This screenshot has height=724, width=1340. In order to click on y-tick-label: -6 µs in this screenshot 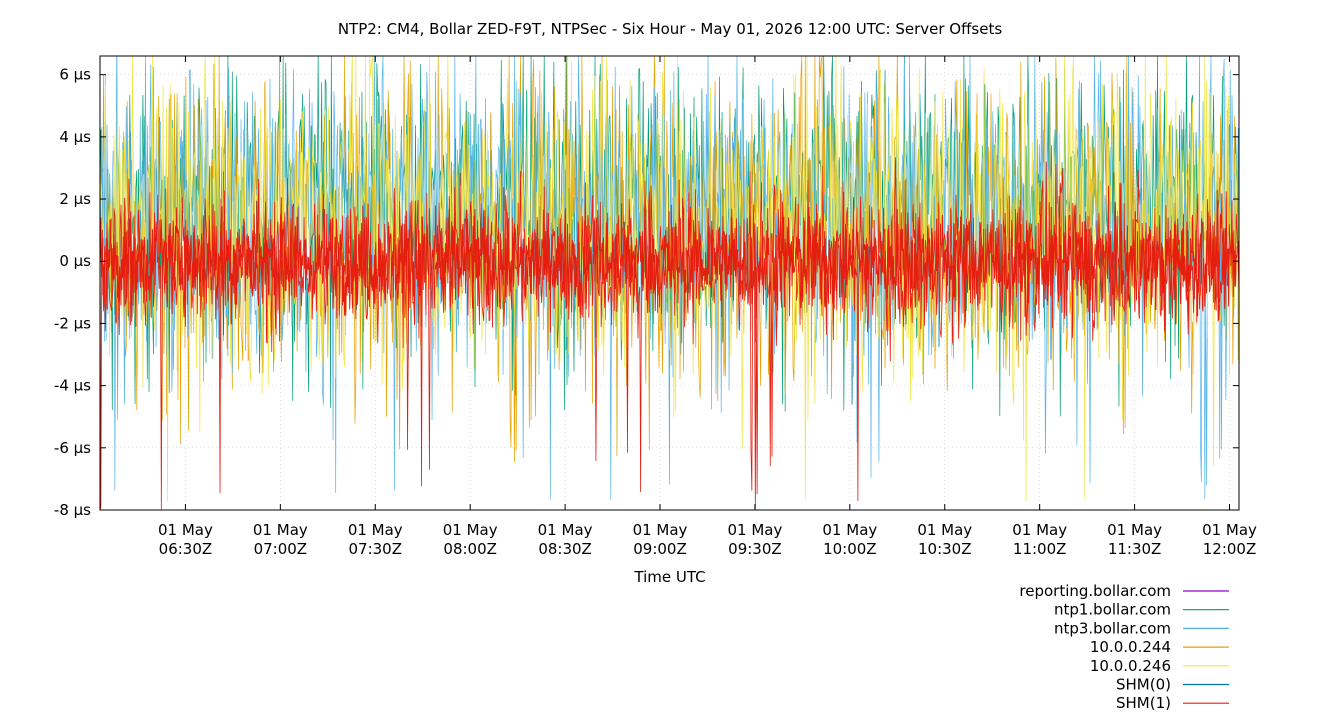, I will do `click(72, 448)`.